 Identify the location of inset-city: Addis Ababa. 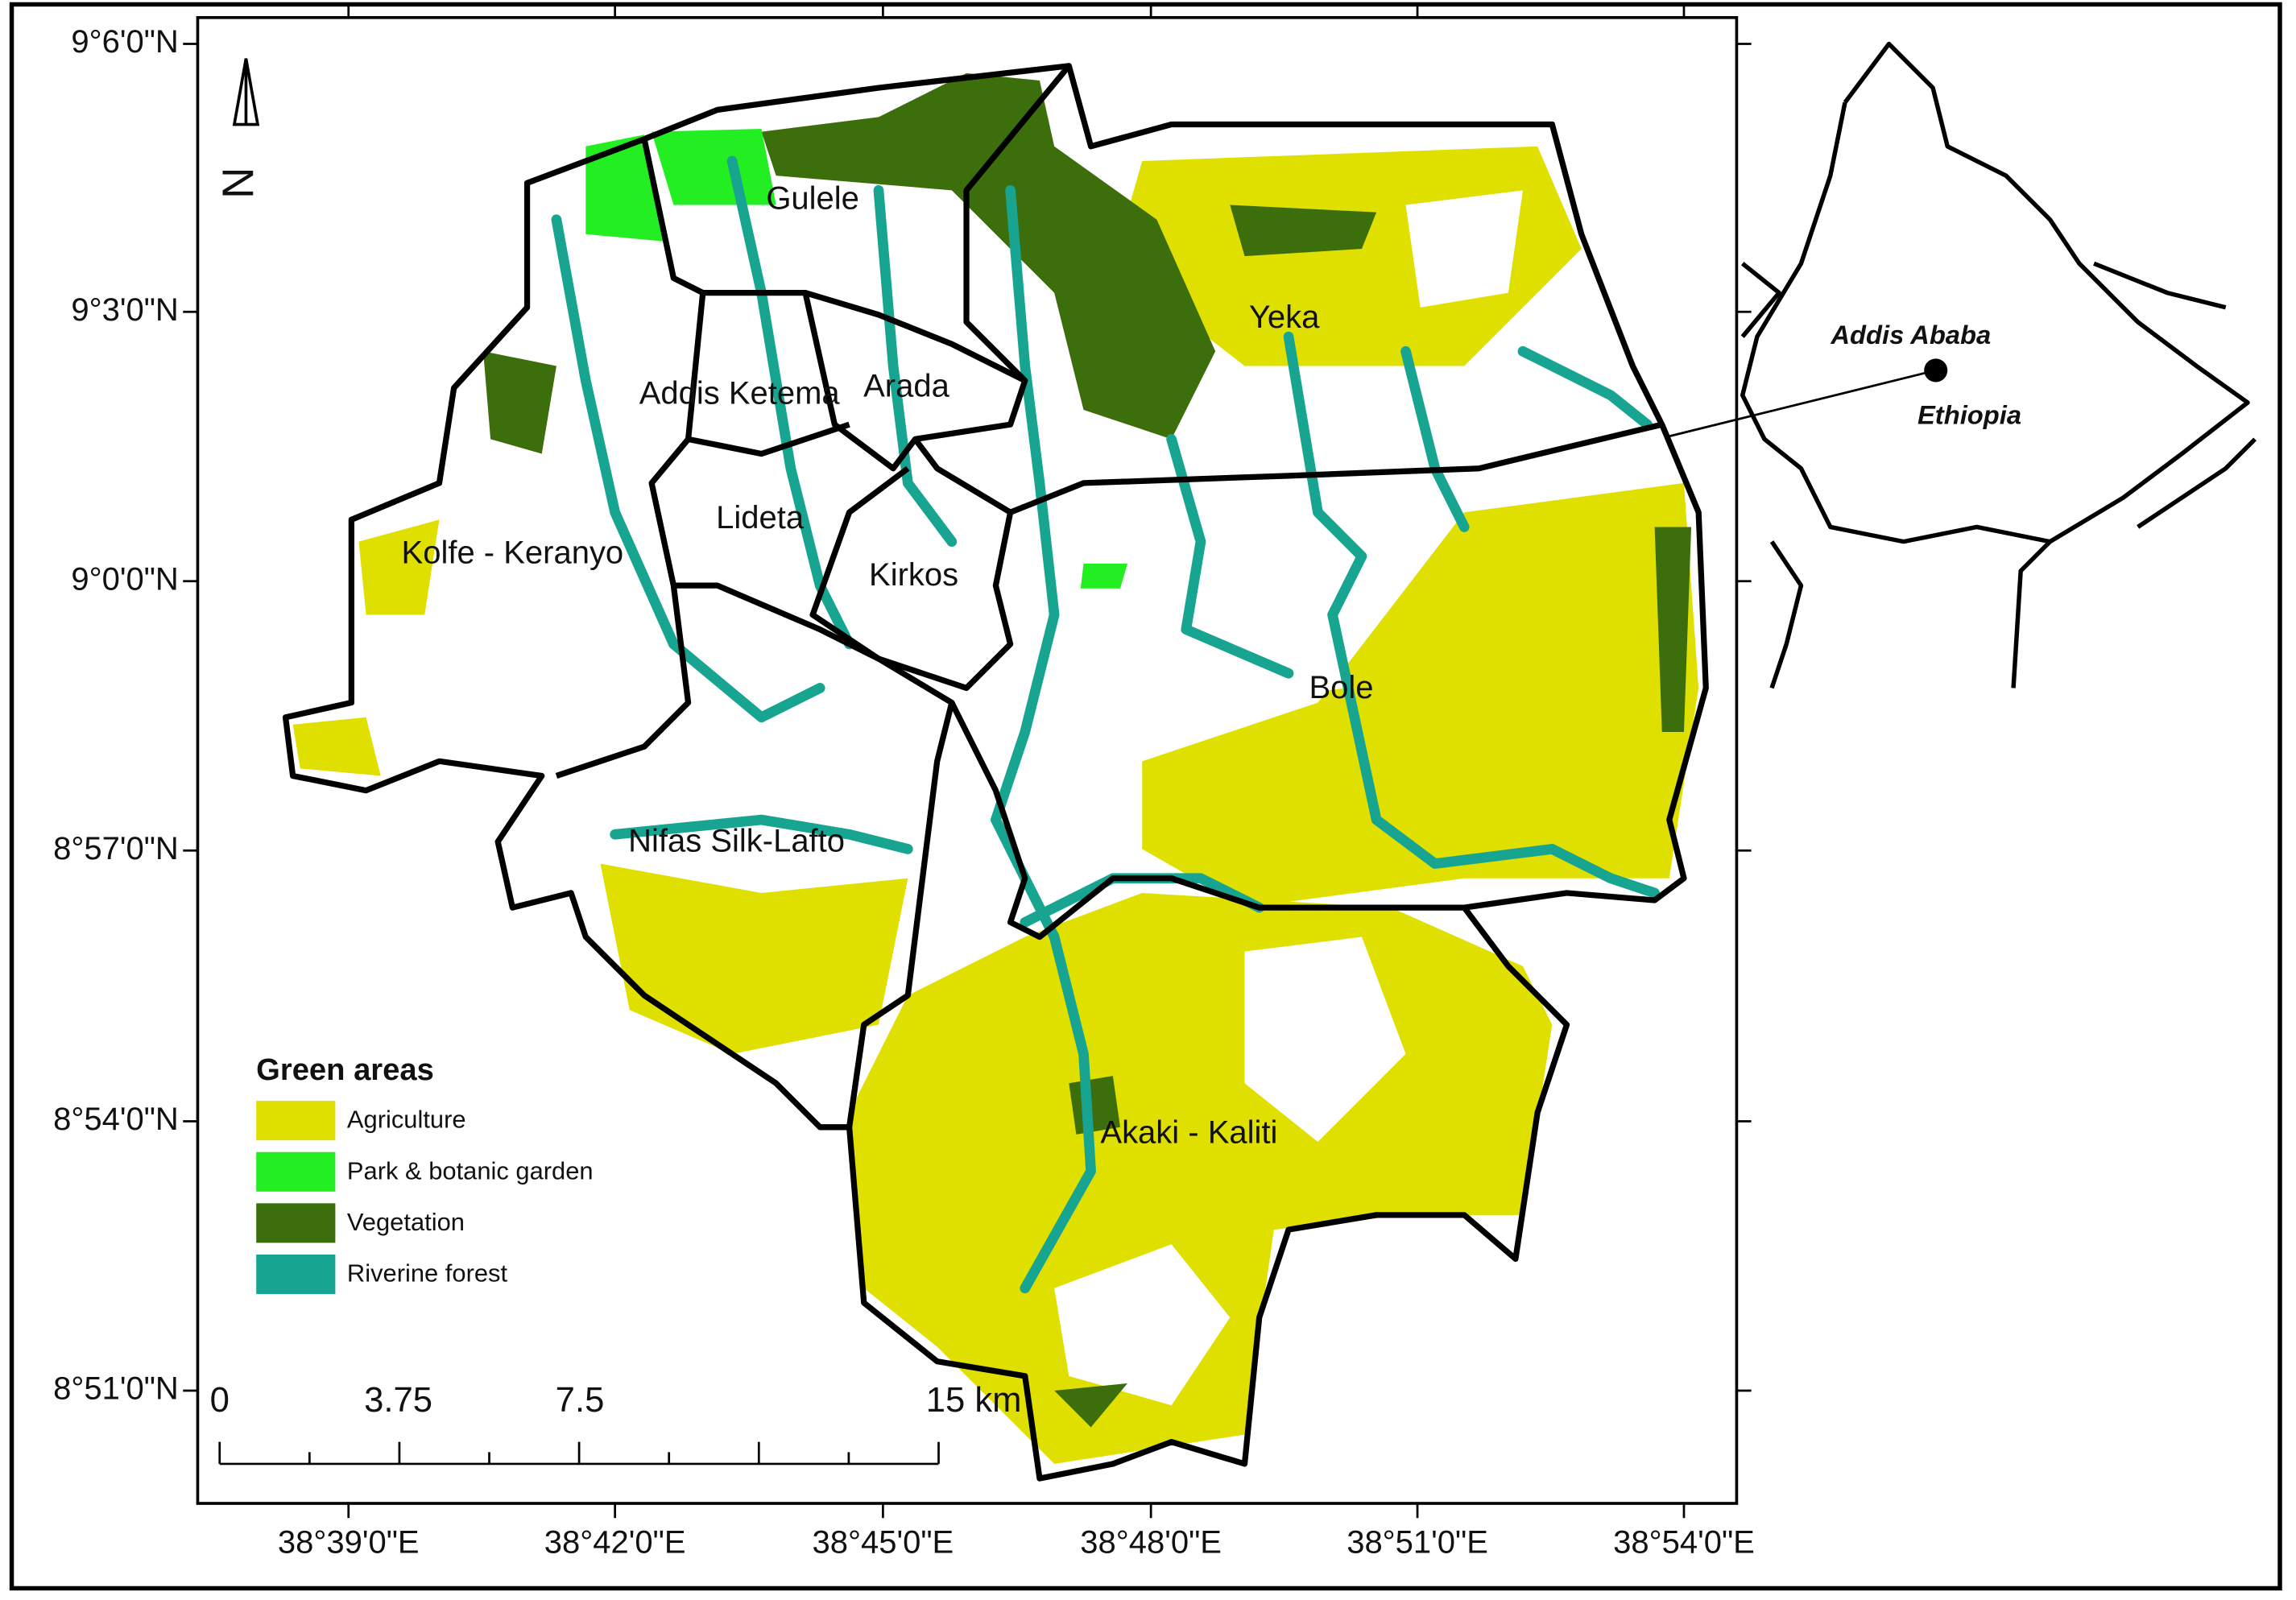
(1910, 334).